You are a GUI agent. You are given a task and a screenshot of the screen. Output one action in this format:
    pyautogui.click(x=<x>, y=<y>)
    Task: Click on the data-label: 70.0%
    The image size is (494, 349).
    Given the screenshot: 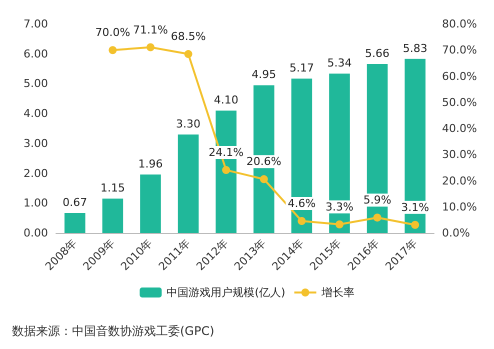 What is the action you would take?
    pyautogui.click(x=112, y=33)
    